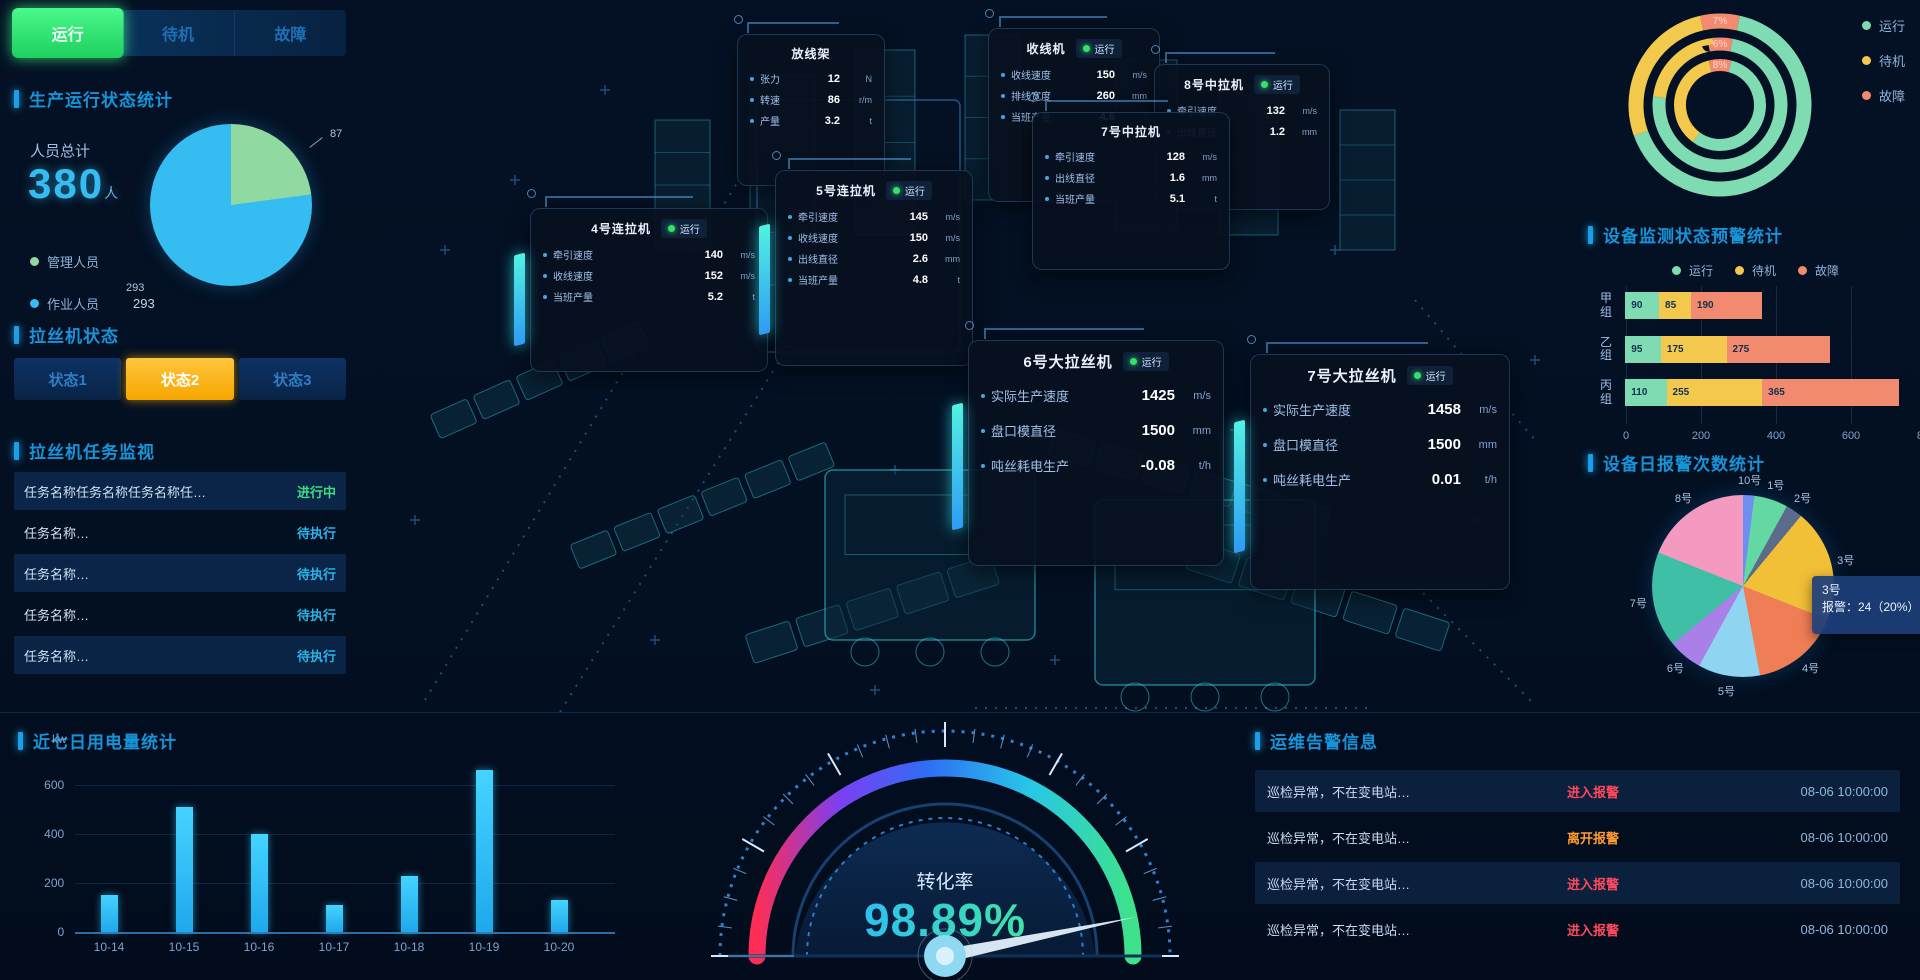  Describe the element at coordinates (1239, 486) in the screenshot. I see `glow-bar` at that location.